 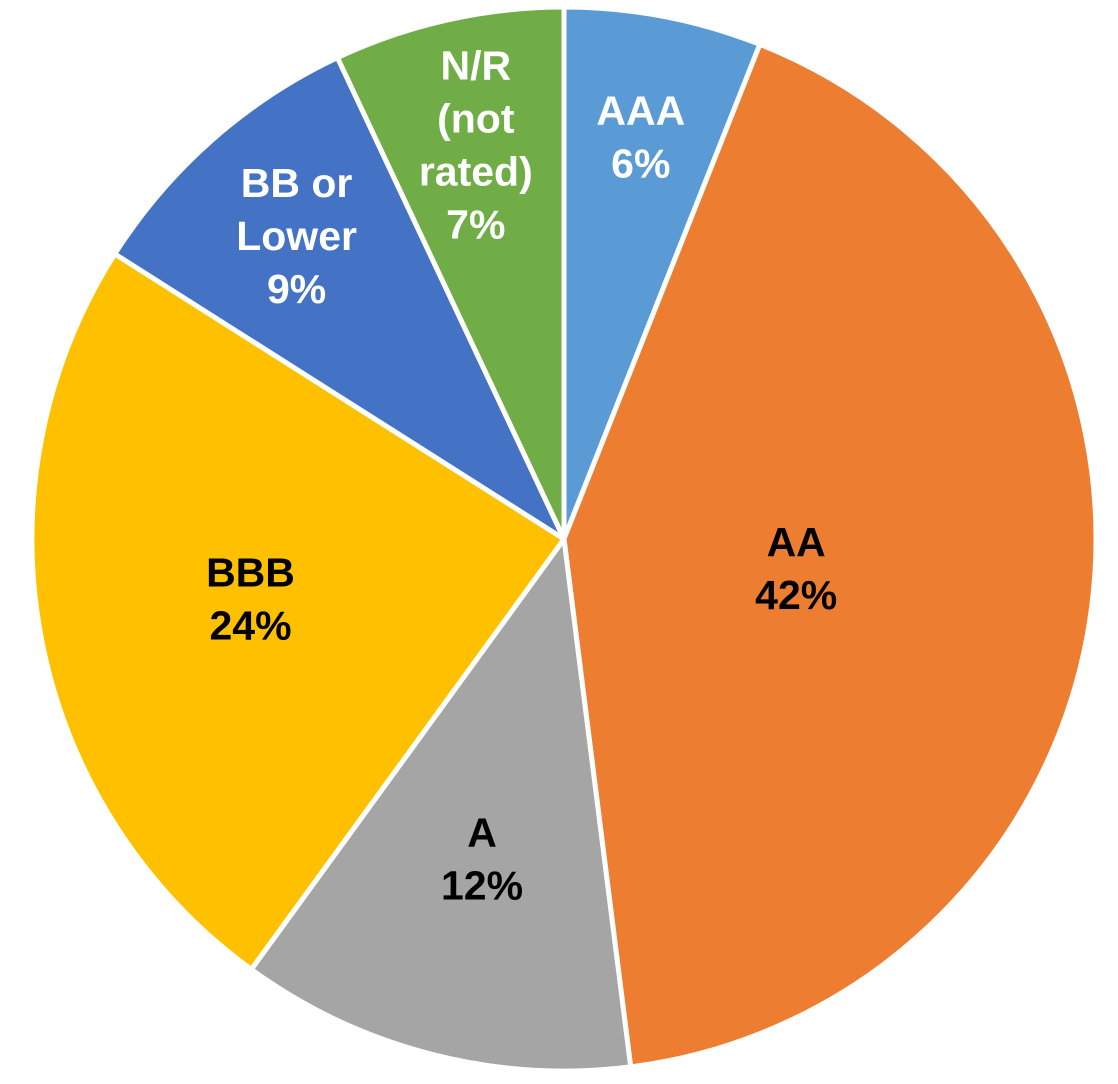 What do you see at coordinates (640, 111) in the screenshot?
I see `slice-label-aaa-line-0: AAA` at bounding box center [640, 111].